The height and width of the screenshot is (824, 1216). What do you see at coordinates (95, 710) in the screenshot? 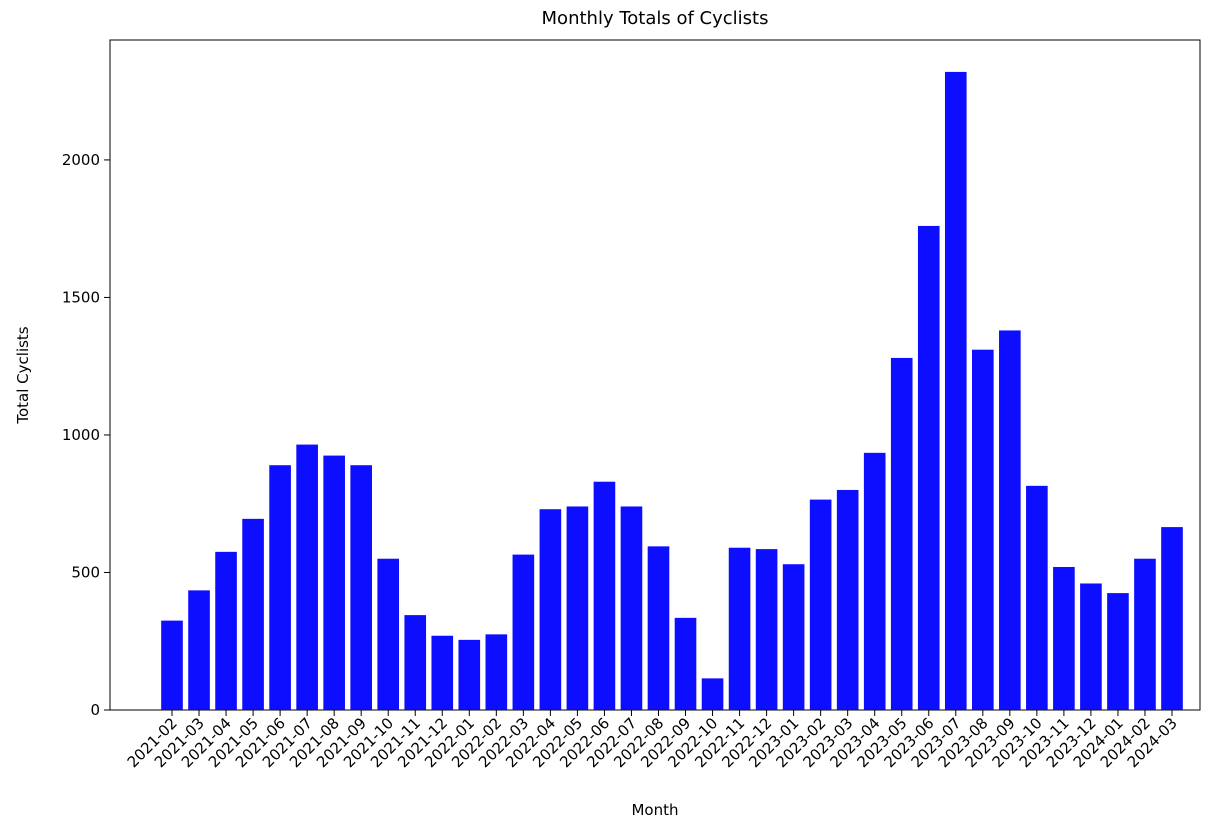
I see `y-tick-label: 0` at bounding box center [95, 710].